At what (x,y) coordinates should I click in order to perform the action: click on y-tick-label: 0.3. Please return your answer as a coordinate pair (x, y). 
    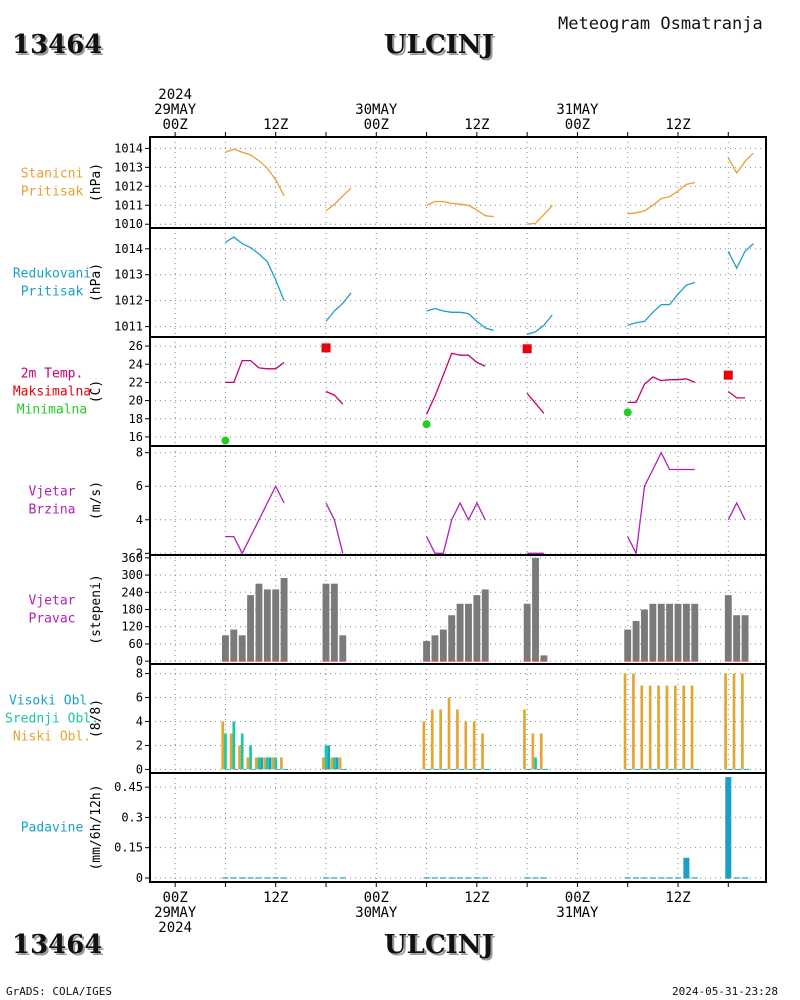
    Looking at the image, I should click on (132, 817).